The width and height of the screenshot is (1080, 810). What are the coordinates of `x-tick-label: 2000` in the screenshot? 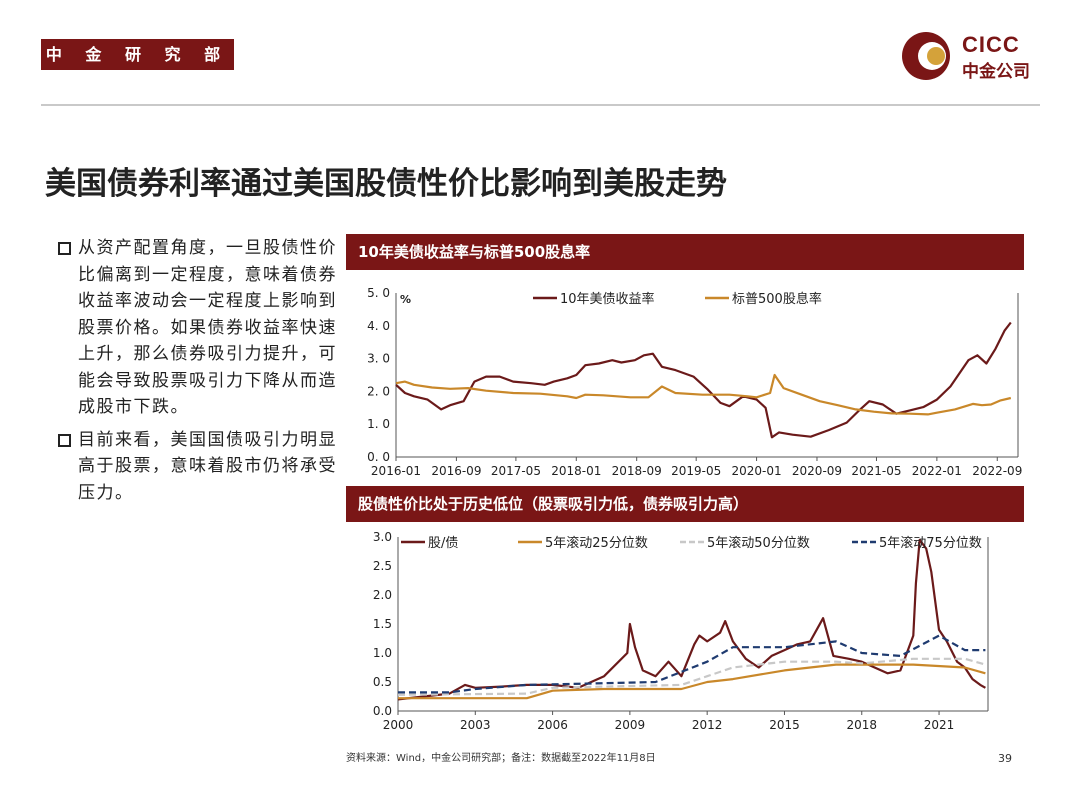 It's located at (398, 725).